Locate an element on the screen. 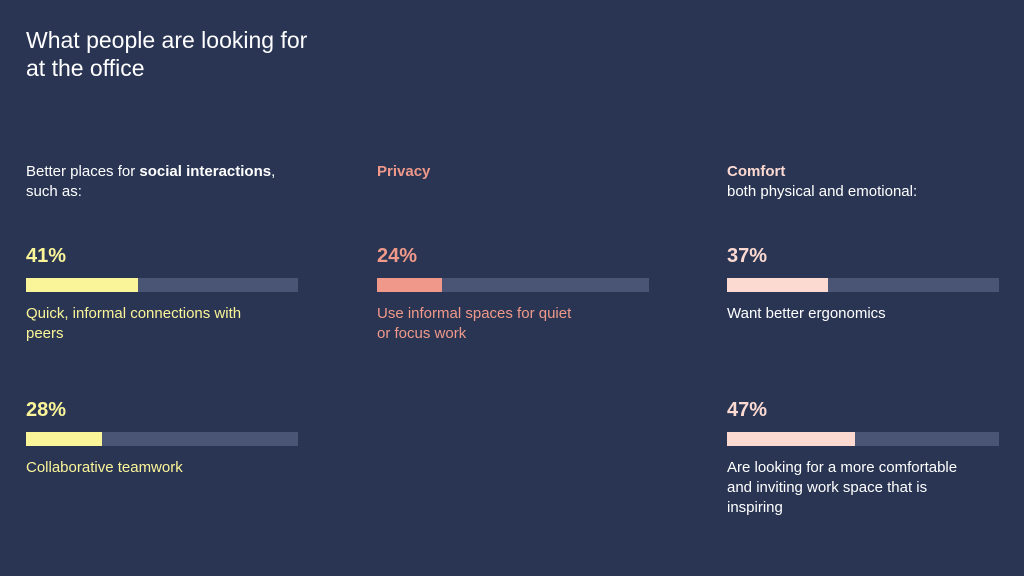 The image size is (1024, 576). percent-label: 37% is located at coordinates (747, 256).